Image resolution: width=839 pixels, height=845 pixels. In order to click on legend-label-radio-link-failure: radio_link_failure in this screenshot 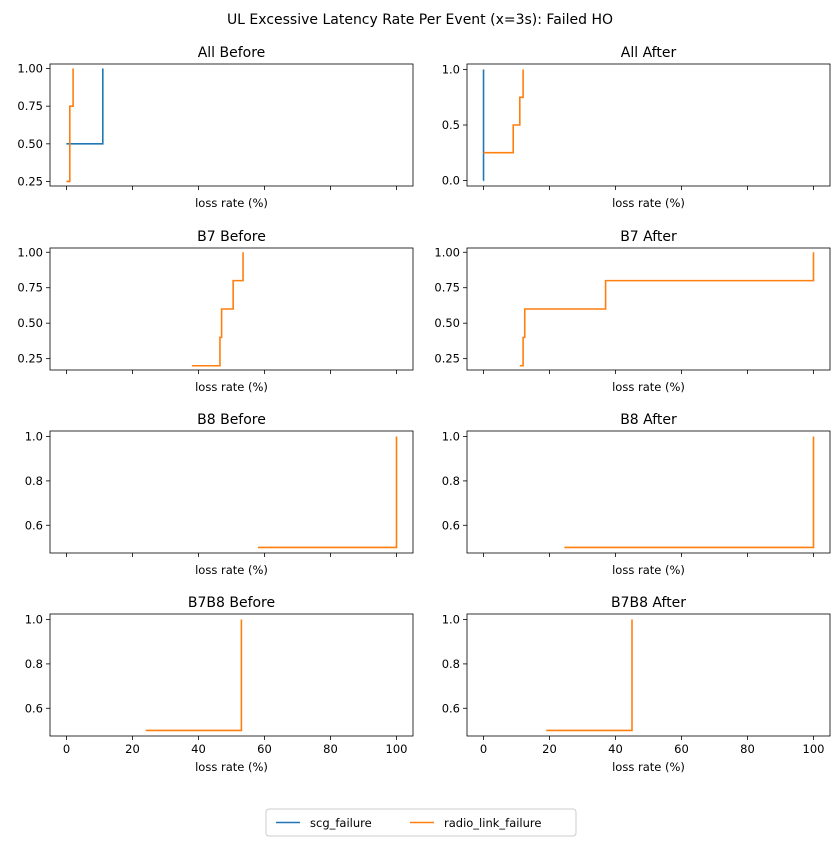, I will do `click(492, 823)`.